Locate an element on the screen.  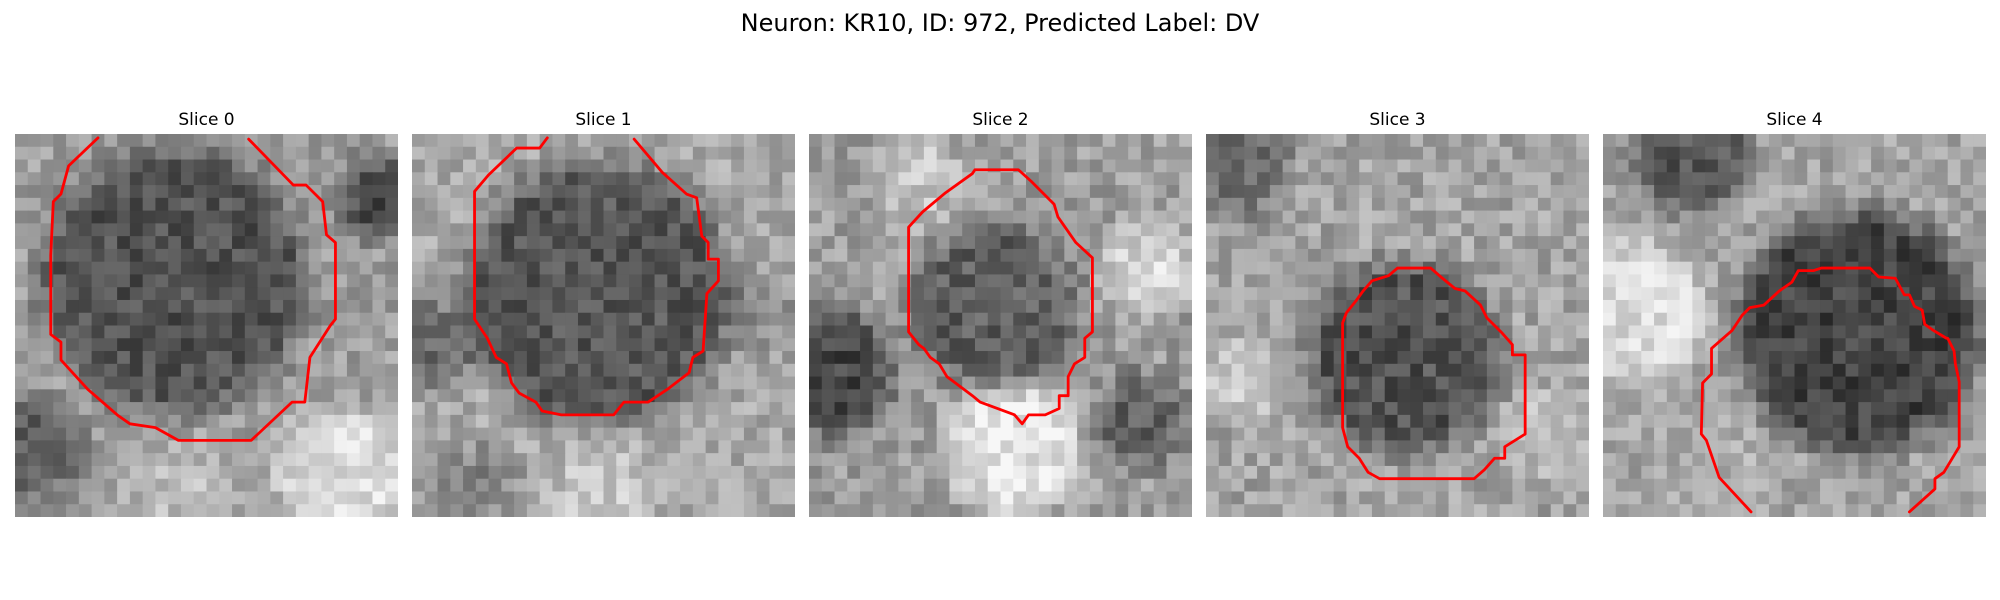
slice-title-1: Slice 1 is located at coordinates (603, 120).